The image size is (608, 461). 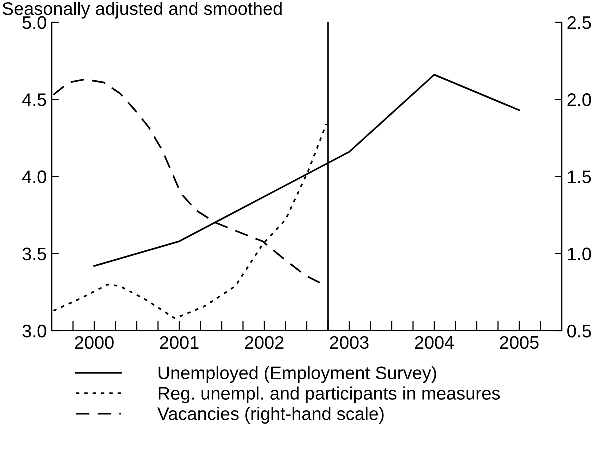 What do you see at coordinates (329, 395) in the screenshot?
I see `legend-label: Reg. unempl. and participants in measures` at bounding box center [329, 395].